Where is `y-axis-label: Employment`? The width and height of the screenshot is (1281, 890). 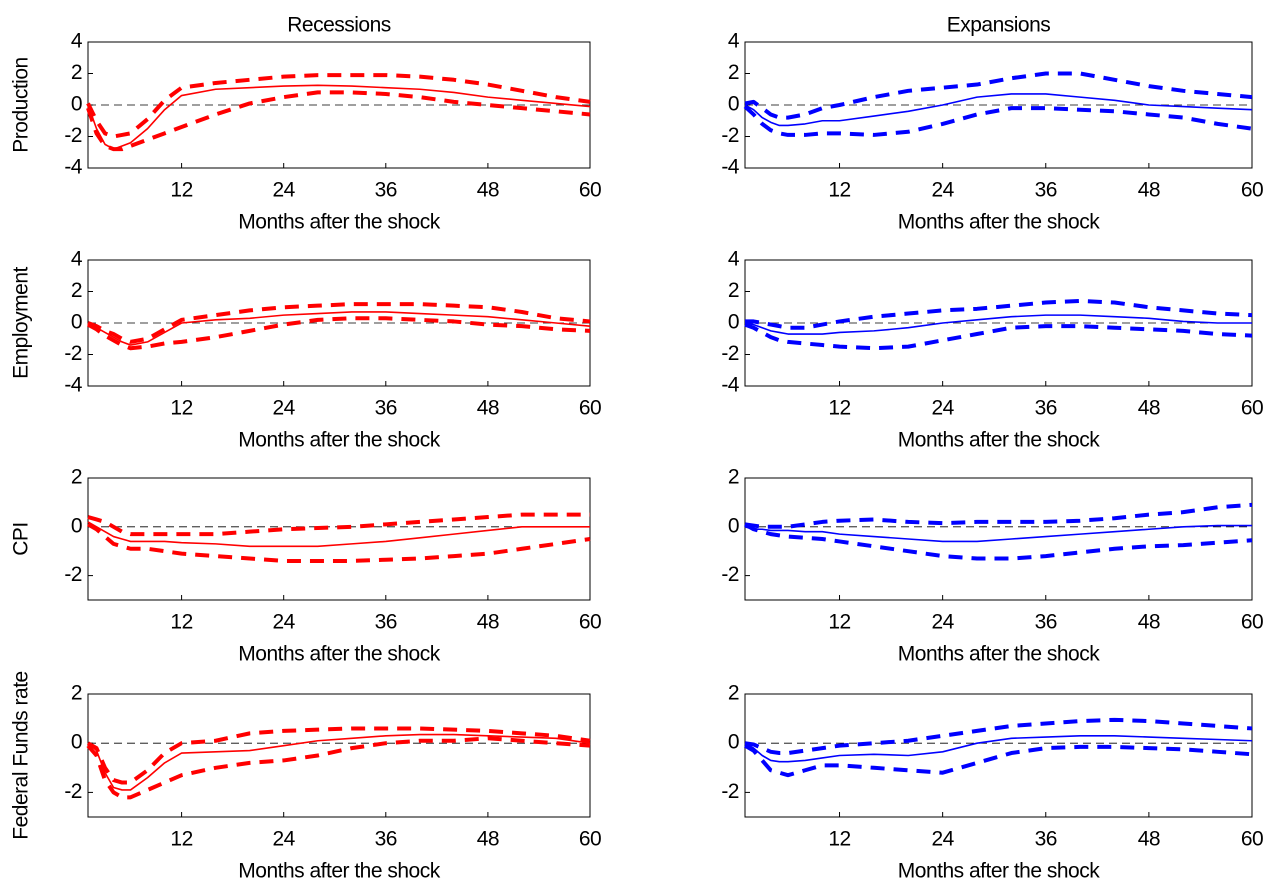
y-axis-label: Employment is located at coordinates (21, 322).